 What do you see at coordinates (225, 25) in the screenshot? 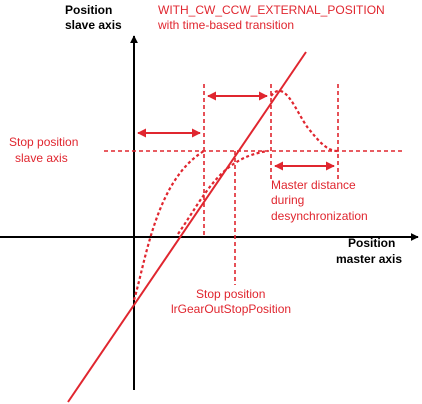
I see `title-line2: with time-based transition` at bounding box center [225, 25].